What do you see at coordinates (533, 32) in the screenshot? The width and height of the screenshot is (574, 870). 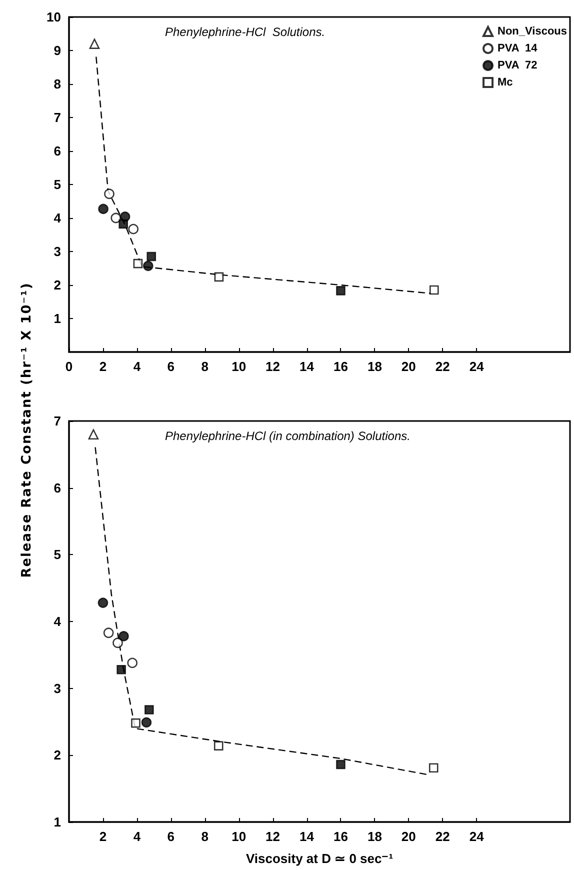 I see `legend-label: Non_Viscous` at bounding box center [533, 32].